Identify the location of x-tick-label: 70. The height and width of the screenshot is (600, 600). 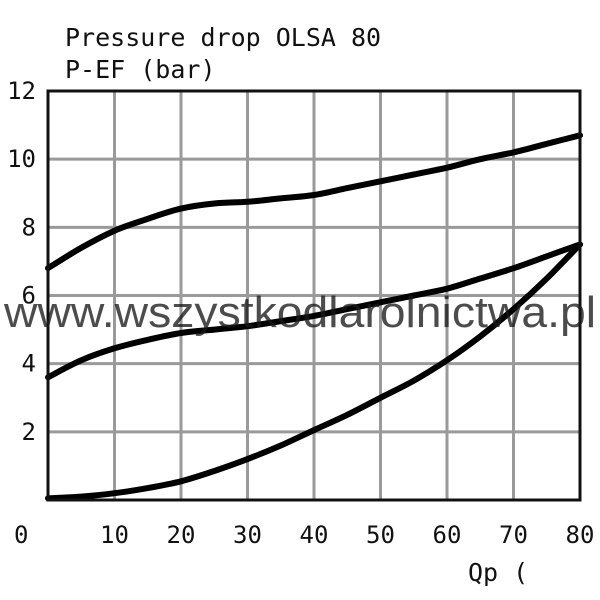
(513, 535).